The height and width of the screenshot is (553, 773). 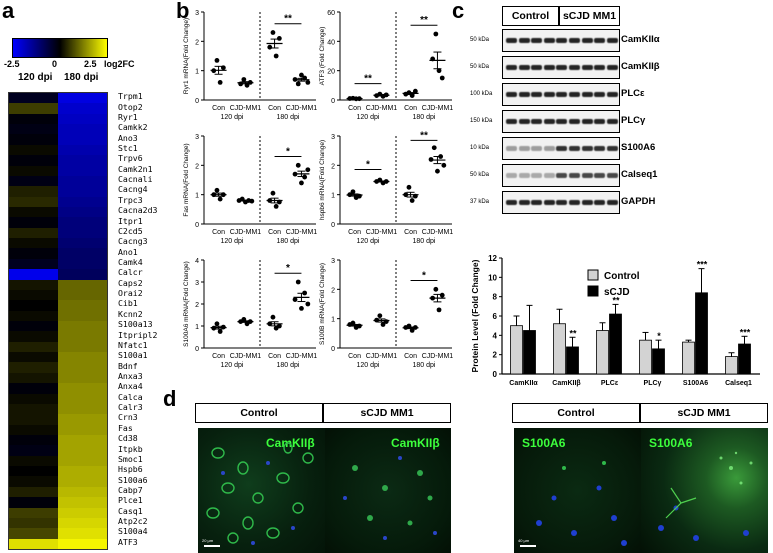 I want to click on panel-label-c: c, so click(x=458, y=11).